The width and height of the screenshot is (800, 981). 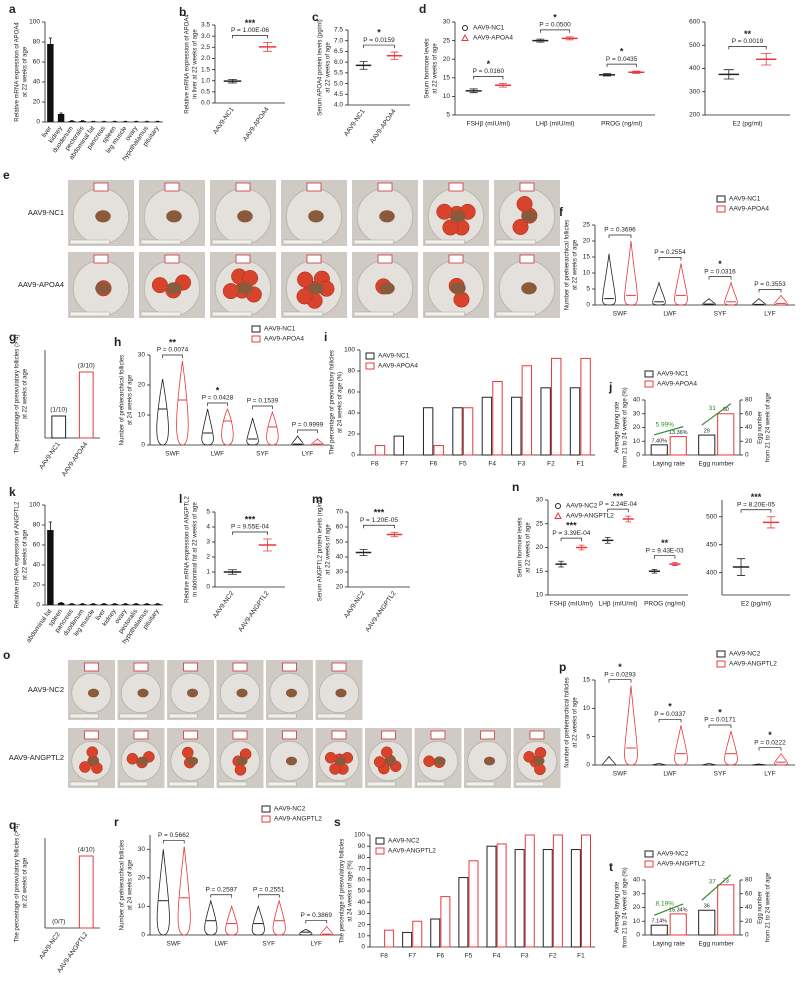 I want to click on x-tick-label: Egg number, so click(x=717, y=464).